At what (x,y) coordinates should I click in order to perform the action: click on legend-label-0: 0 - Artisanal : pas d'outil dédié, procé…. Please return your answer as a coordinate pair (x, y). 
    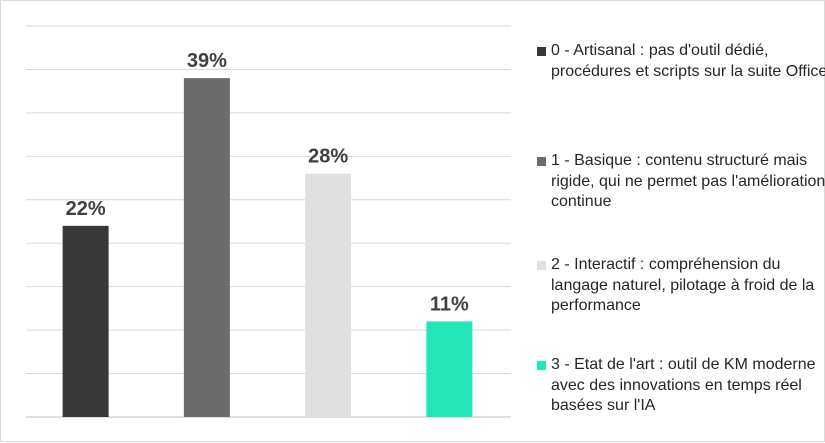
    Looking at the image, I should click on (688, 61).